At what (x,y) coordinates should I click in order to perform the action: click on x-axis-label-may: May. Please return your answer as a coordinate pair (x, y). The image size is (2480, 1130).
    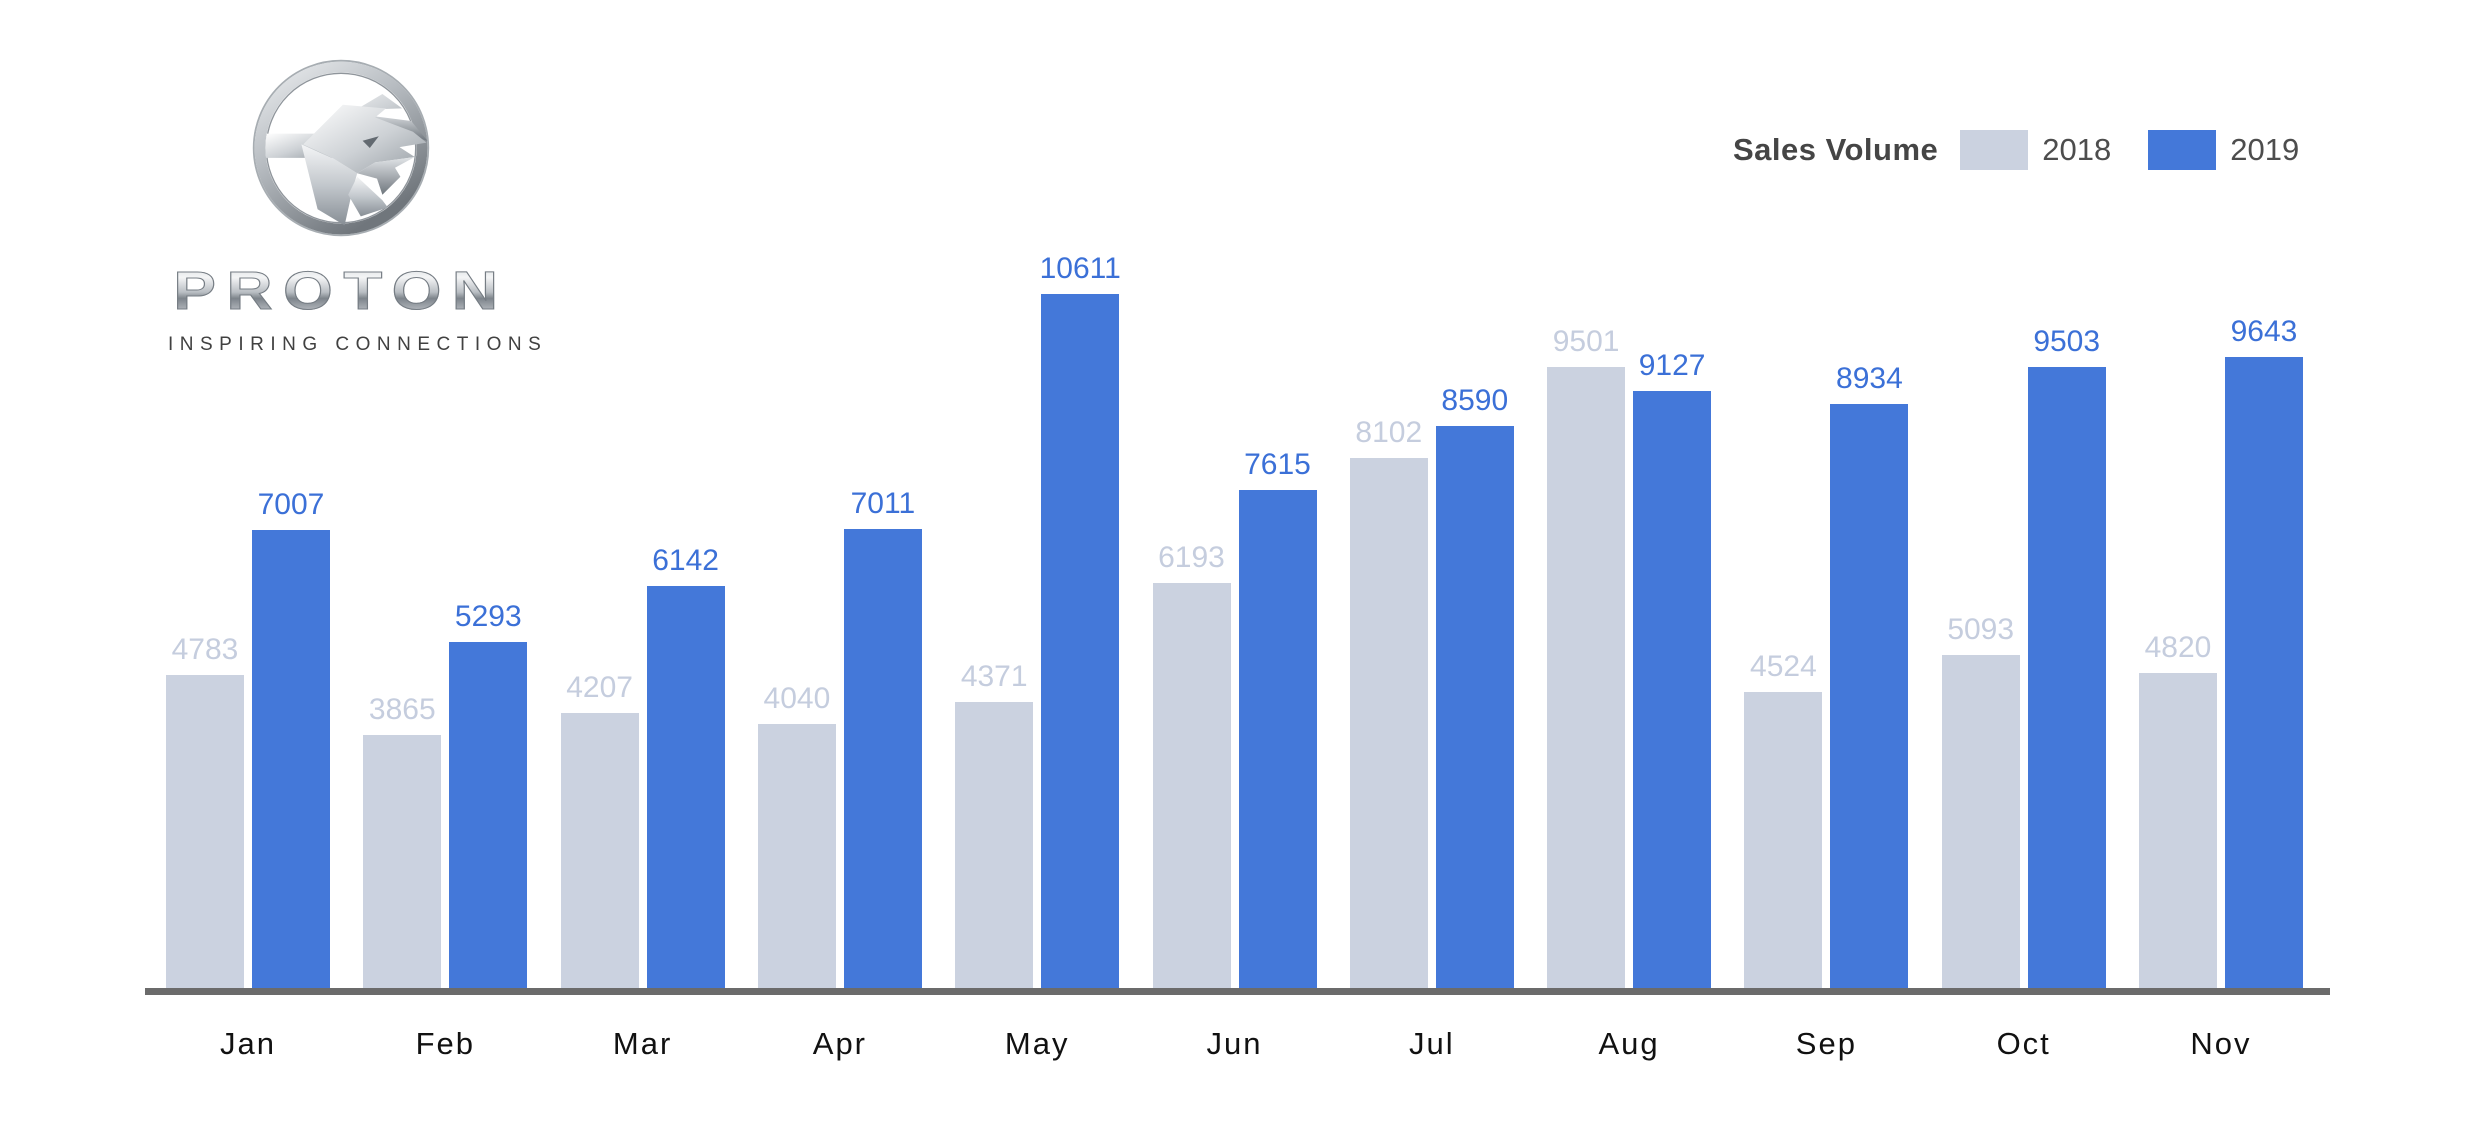
    Looking at the image, I should click on (1037, 1043).